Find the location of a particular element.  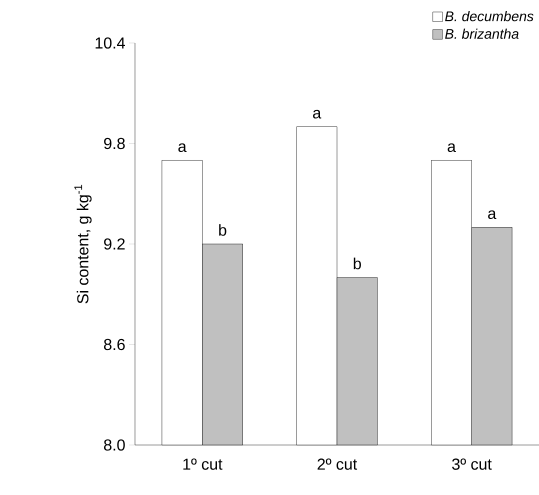

x-tick-label: 1º cut is located at coordinates (202, 464).